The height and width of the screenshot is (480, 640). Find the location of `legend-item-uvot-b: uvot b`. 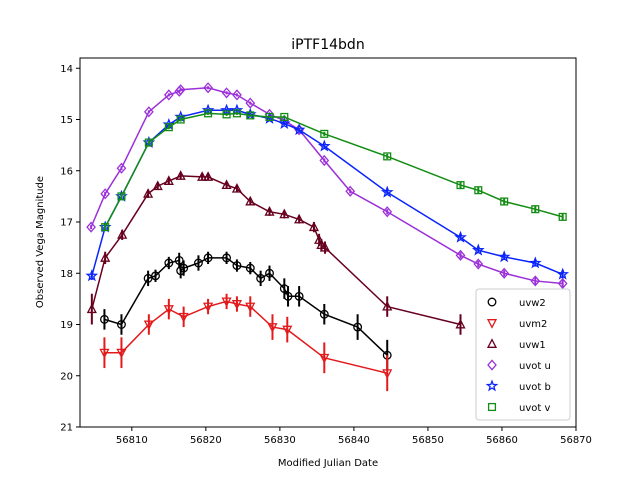

legend-item-uvot-b: uvot b is located at coordinates (518, 386).